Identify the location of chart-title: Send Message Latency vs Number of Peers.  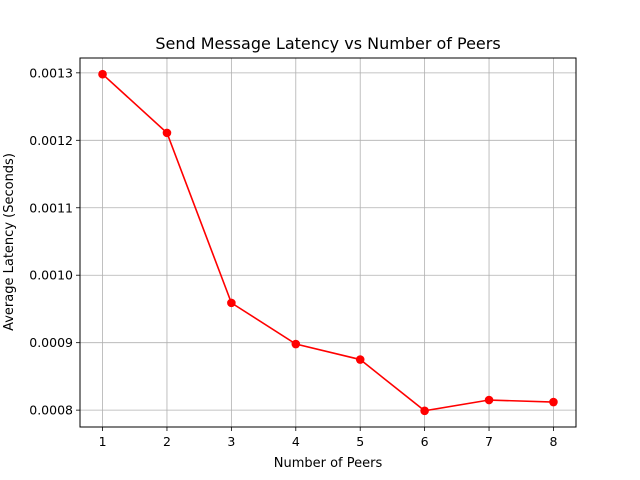
(327, 43).